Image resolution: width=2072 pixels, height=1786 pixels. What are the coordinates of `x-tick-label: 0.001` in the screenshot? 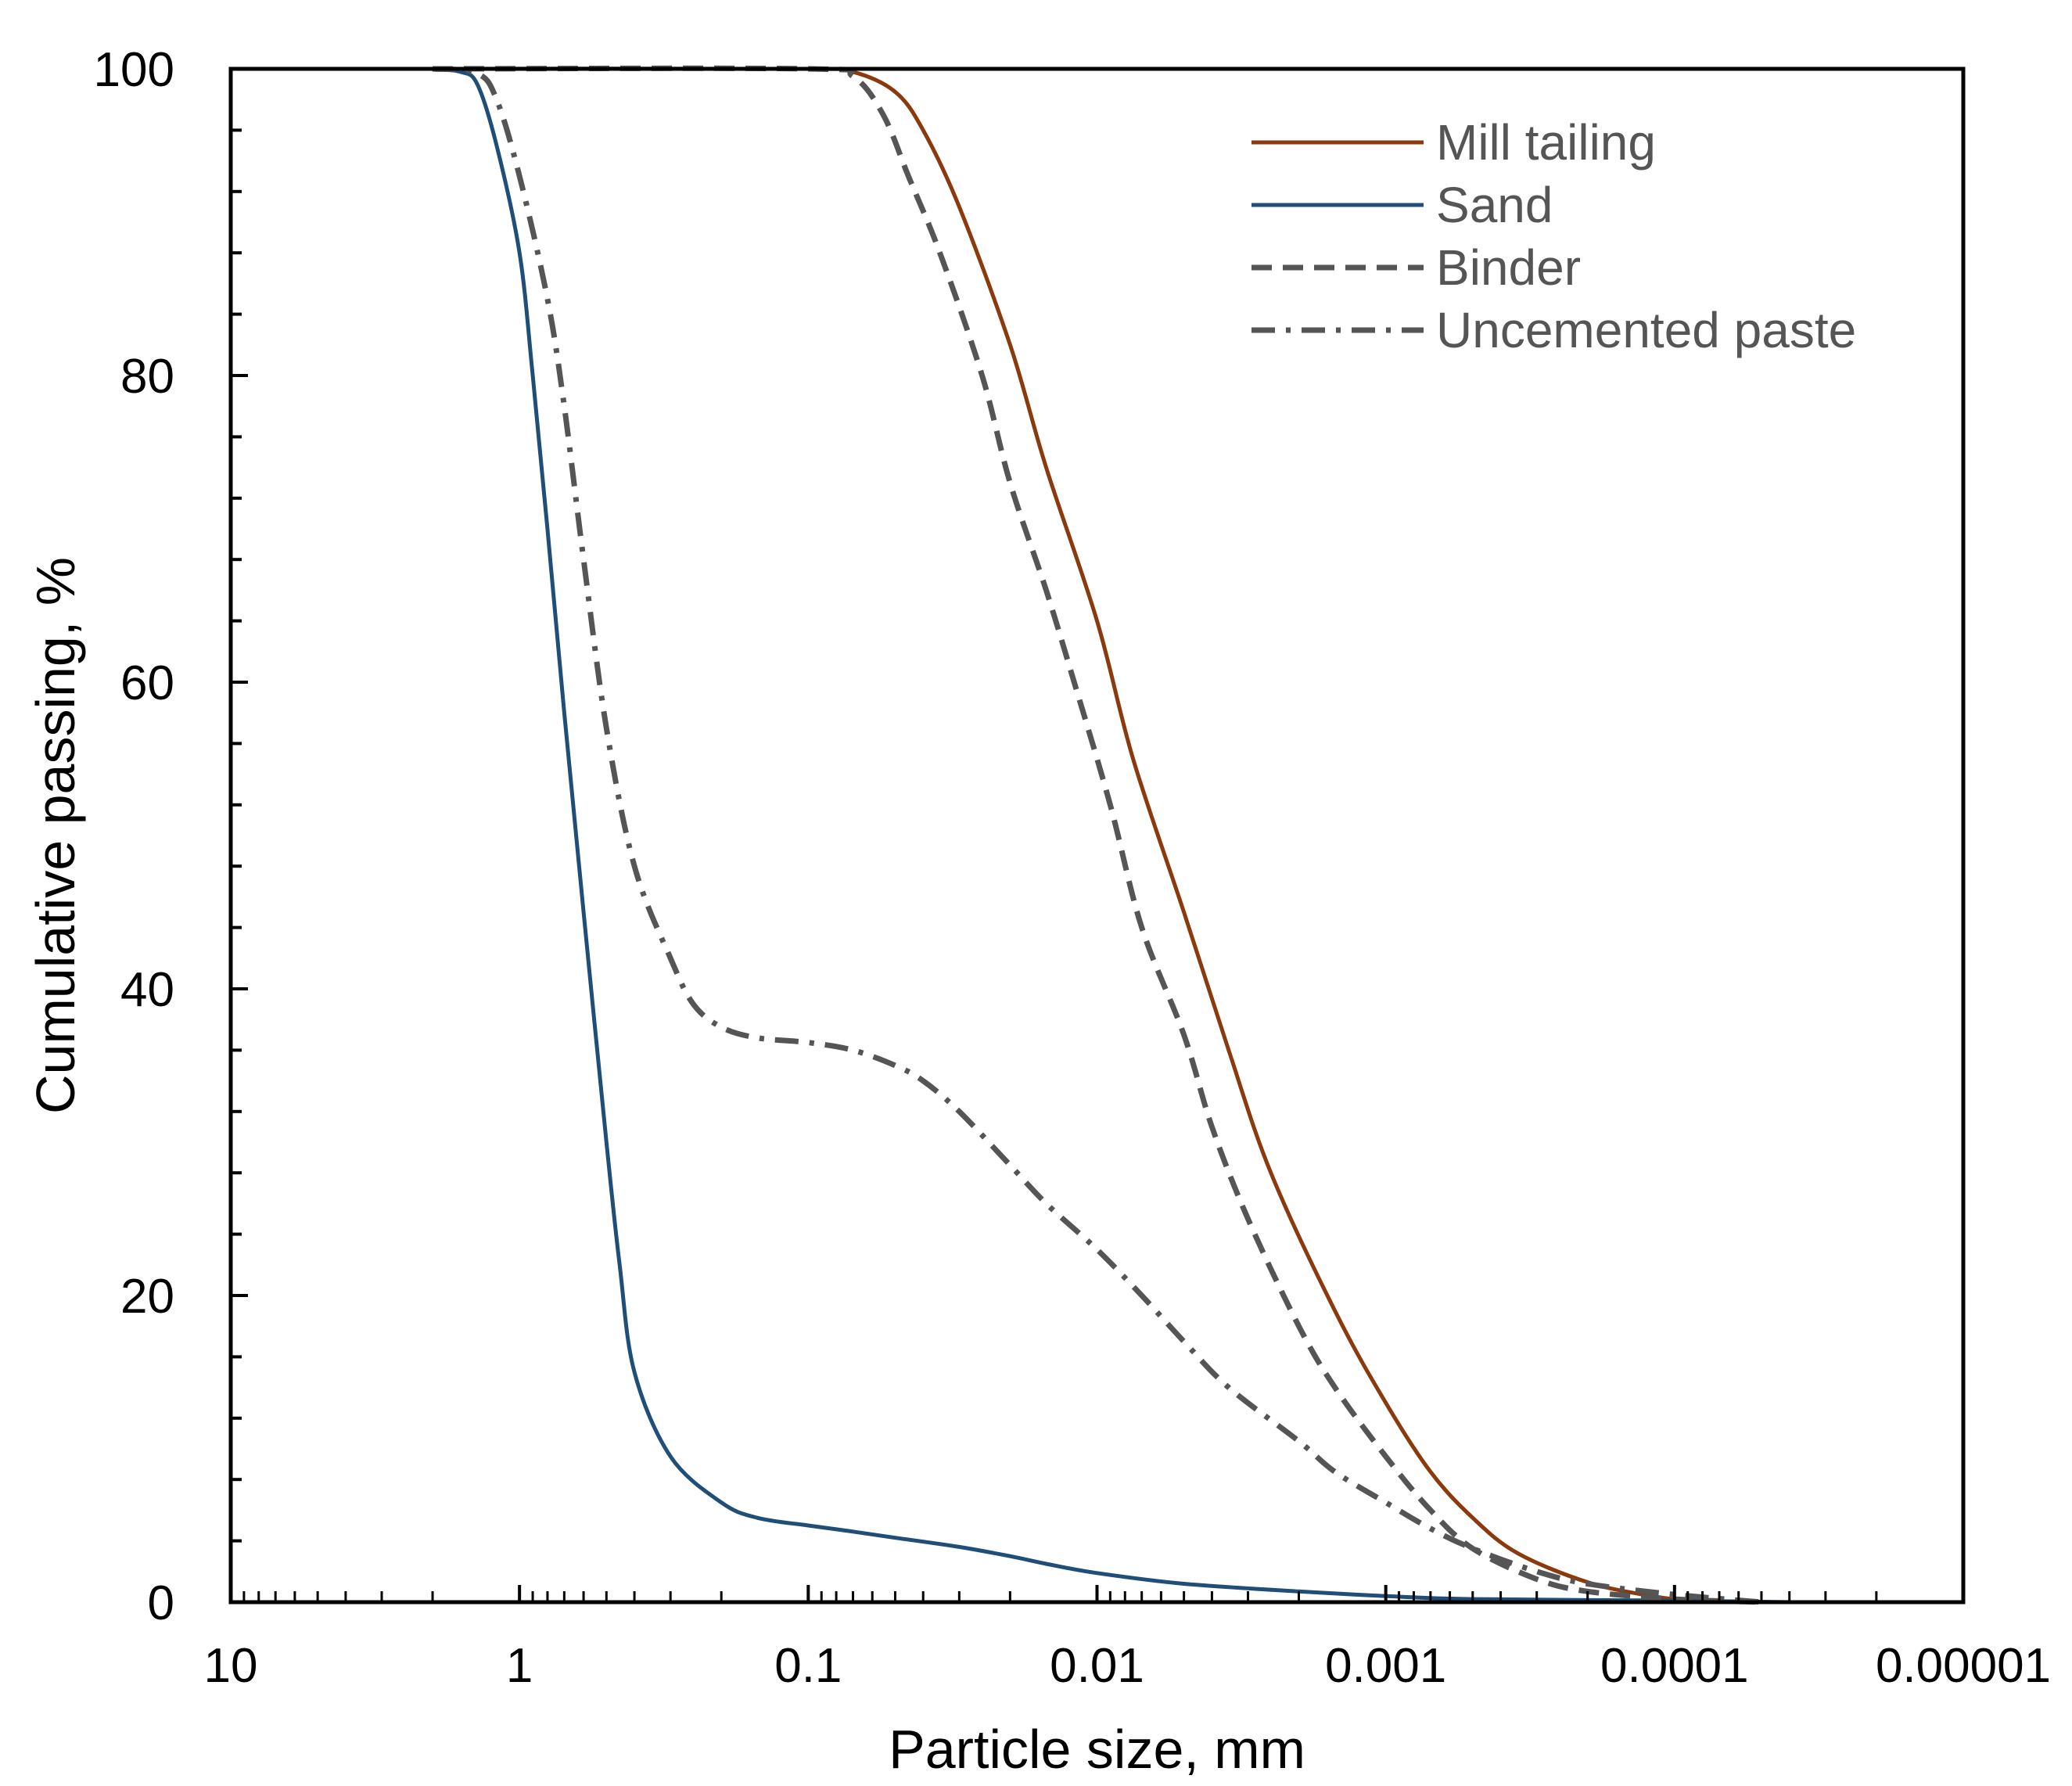 It's located at (1385, 1666).